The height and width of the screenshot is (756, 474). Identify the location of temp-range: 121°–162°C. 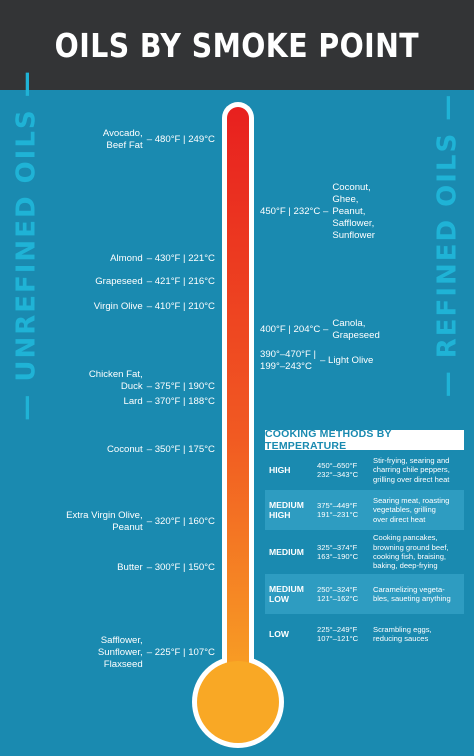
(338, 598).